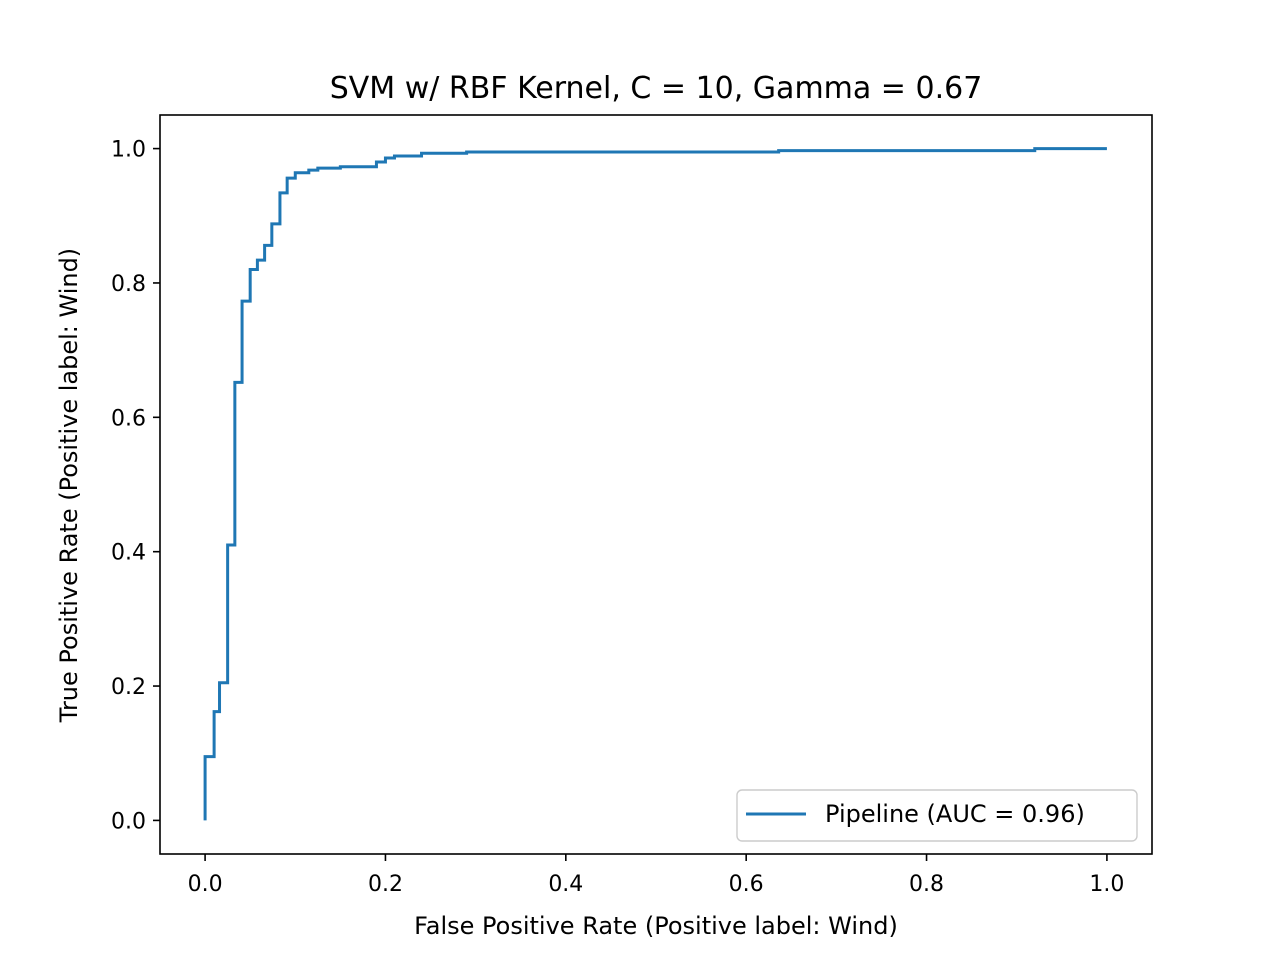 The height and width of the screenshot is (960, 1280). What do you see at coordinates (128, 418) in the screenshot?
I see `y-tick-label: 0.6` at bounding box center [128, 418].